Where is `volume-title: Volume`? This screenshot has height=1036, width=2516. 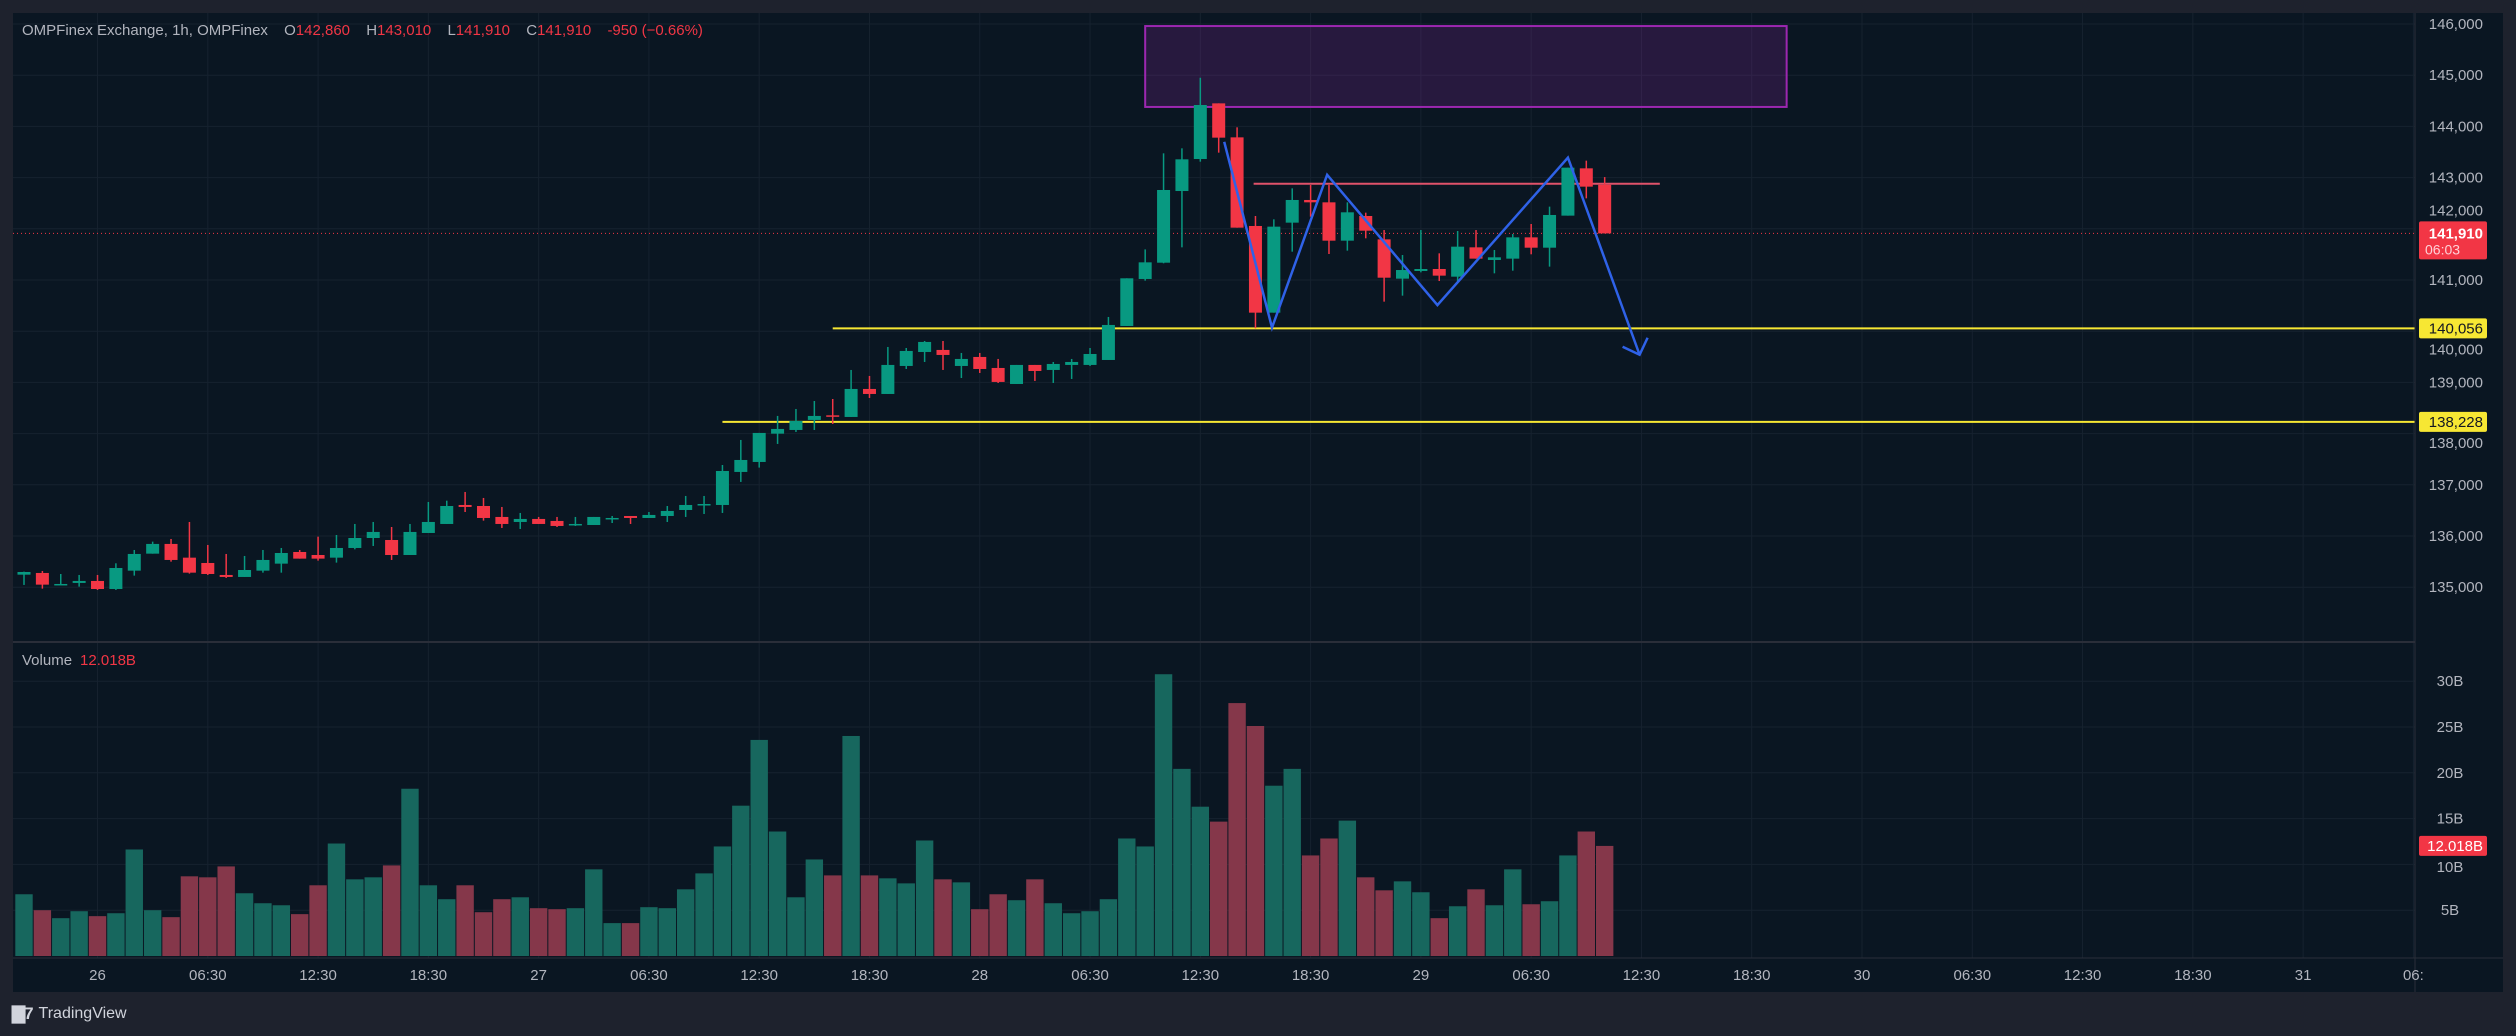
volume-title: Volume is located at coordinates (47, 660).